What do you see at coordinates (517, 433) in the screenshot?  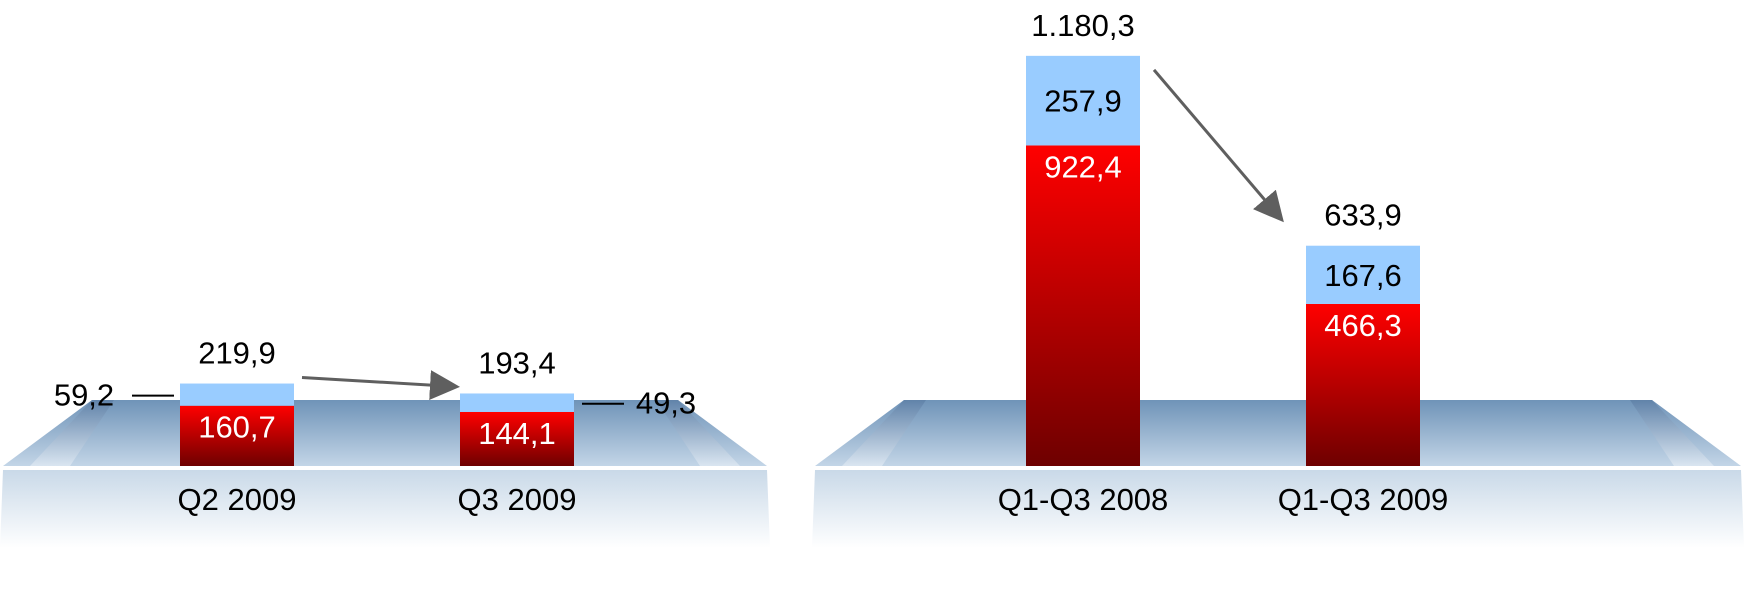 I see `data-label-lower-2: 144,1` at bounding box center [517, 433].